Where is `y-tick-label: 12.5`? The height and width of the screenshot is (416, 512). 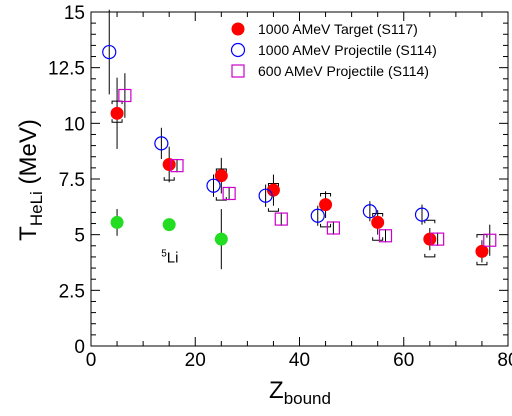 y-tick-label: 12.5 is located at coordinates (66, 69).